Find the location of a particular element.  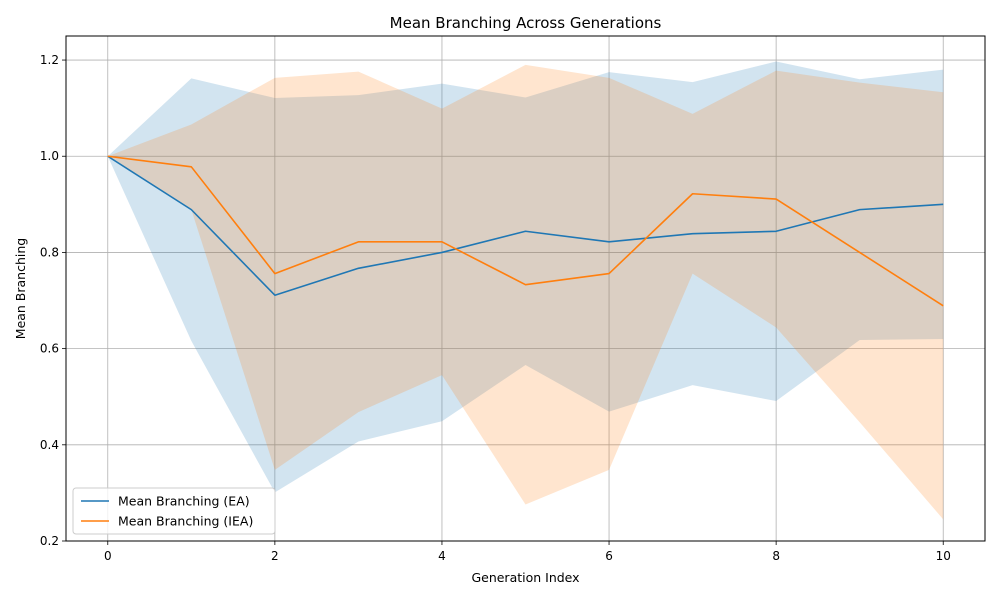

x-axis-ticks: 0 2 4 6 8 10 is located at coordinates (527, 552).